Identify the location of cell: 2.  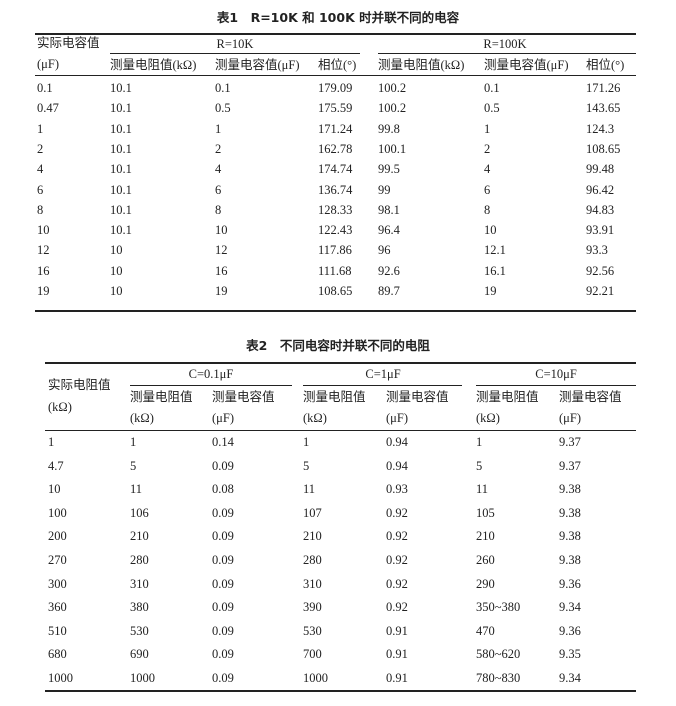
(487, 148).